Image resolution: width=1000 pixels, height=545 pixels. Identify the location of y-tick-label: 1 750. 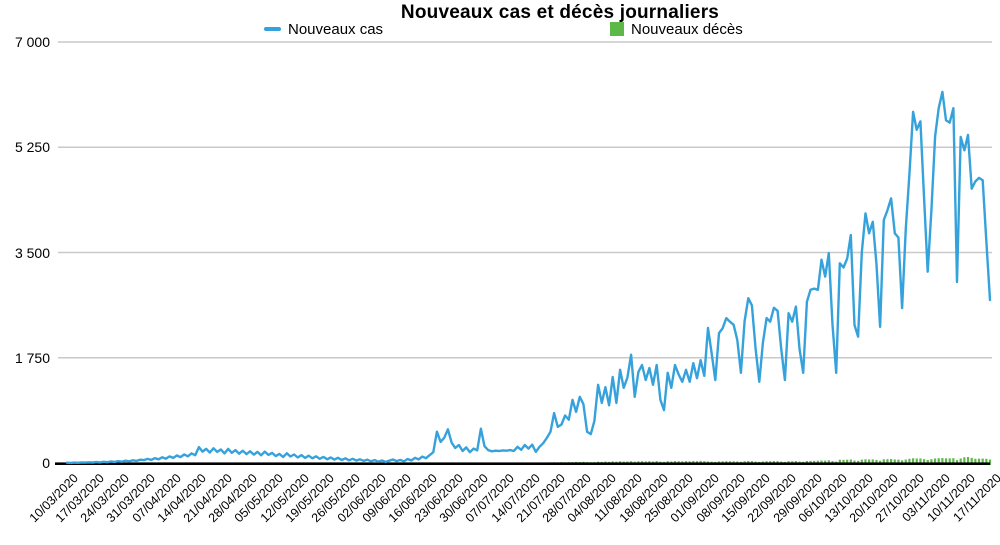
(32, 357).